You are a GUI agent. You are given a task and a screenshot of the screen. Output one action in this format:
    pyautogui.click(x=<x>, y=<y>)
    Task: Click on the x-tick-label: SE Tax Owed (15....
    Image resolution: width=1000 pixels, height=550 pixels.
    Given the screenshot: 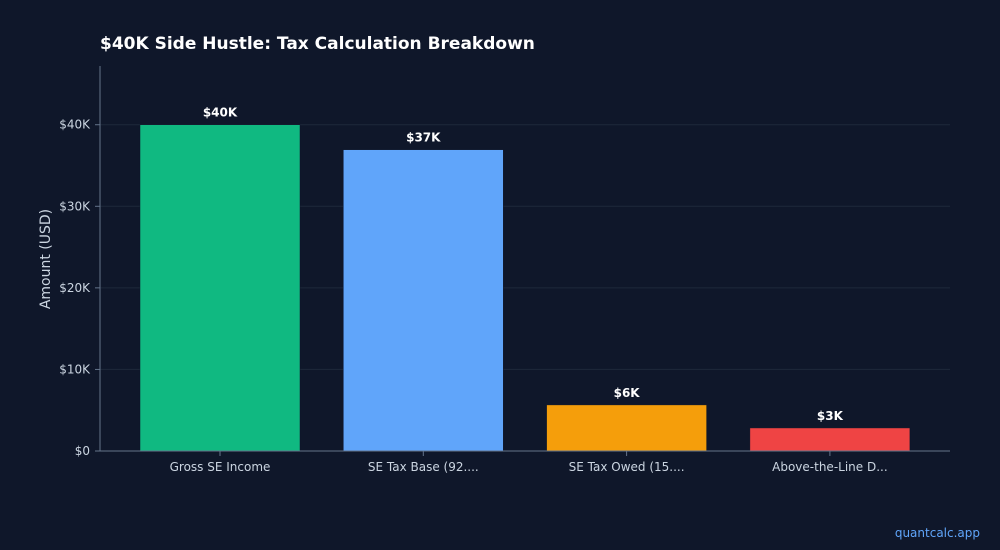 What is the action you would take?
    pyautogui.click(x=627, y=467)
    